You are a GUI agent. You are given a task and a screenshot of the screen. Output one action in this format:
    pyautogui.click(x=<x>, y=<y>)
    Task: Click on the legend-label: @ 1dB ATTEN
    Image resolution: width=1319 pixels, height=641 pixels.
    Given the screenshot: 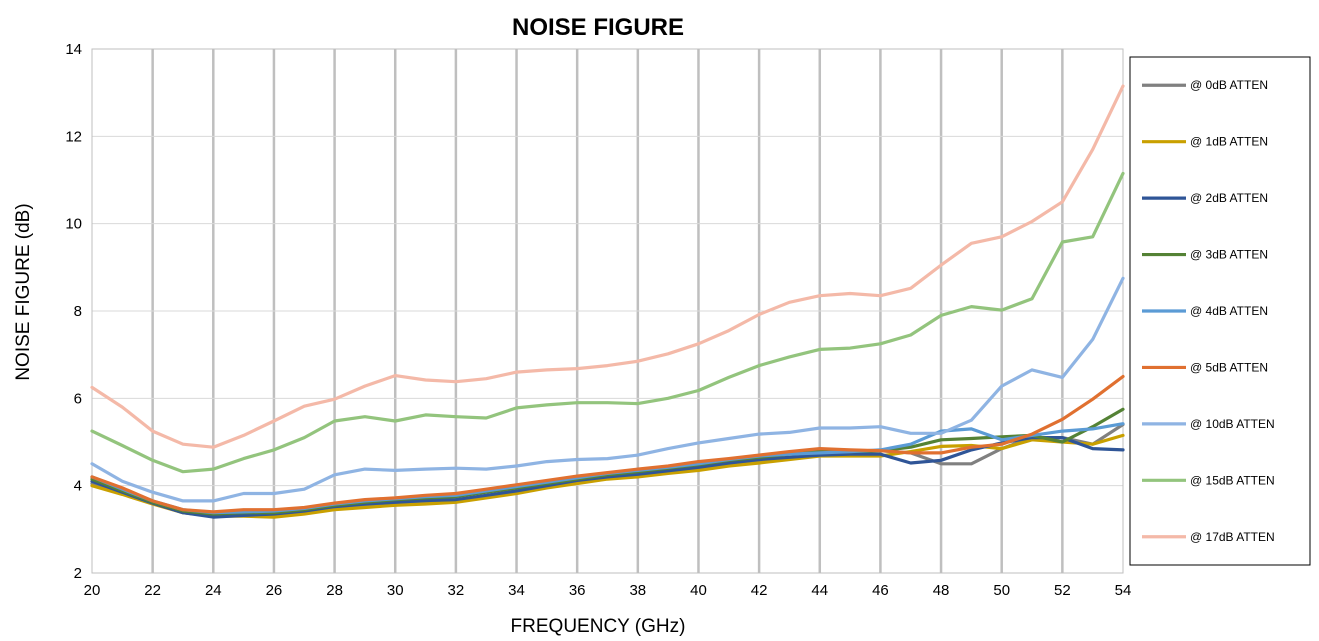 What is the action you would take?
    pyautogui.click(x=1229, y=142)
    